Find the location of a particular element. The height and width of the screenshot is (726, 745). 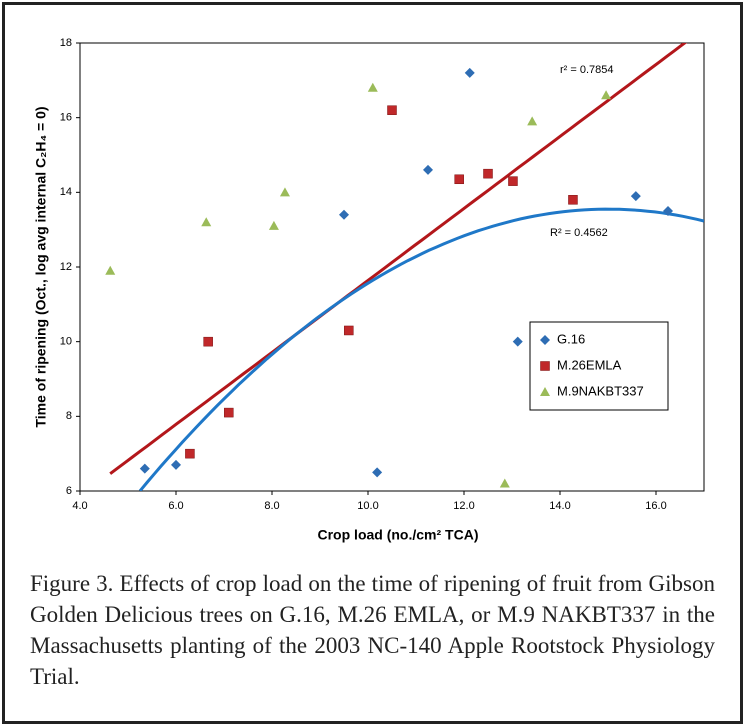

legend-label: G.16 is located at coordinates (571, 338).